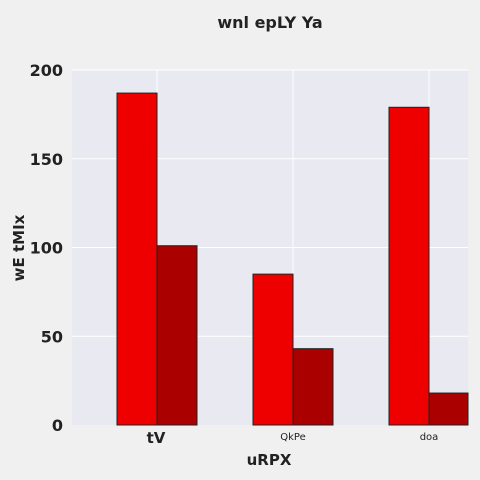 The image size is (480, 480). Describe the element at coordinates (19, 247) in the screenshot. I see `y-axis-label: wE tMIx` at that location.